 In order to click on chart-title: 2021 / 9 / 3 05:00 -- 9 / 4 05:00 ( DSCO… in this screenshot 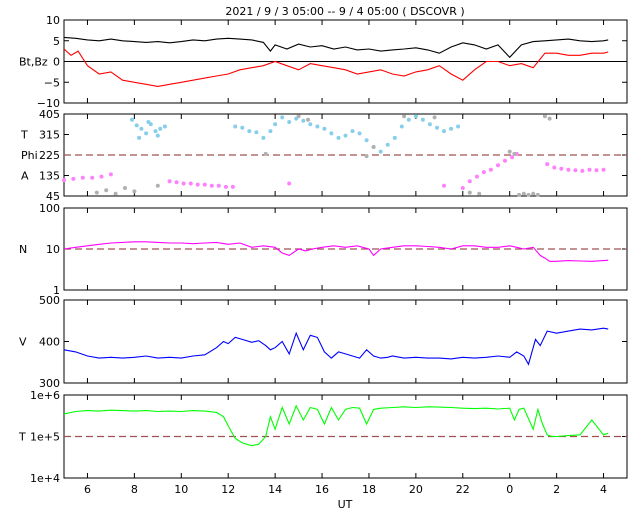, I will do `click(344, 11)`.